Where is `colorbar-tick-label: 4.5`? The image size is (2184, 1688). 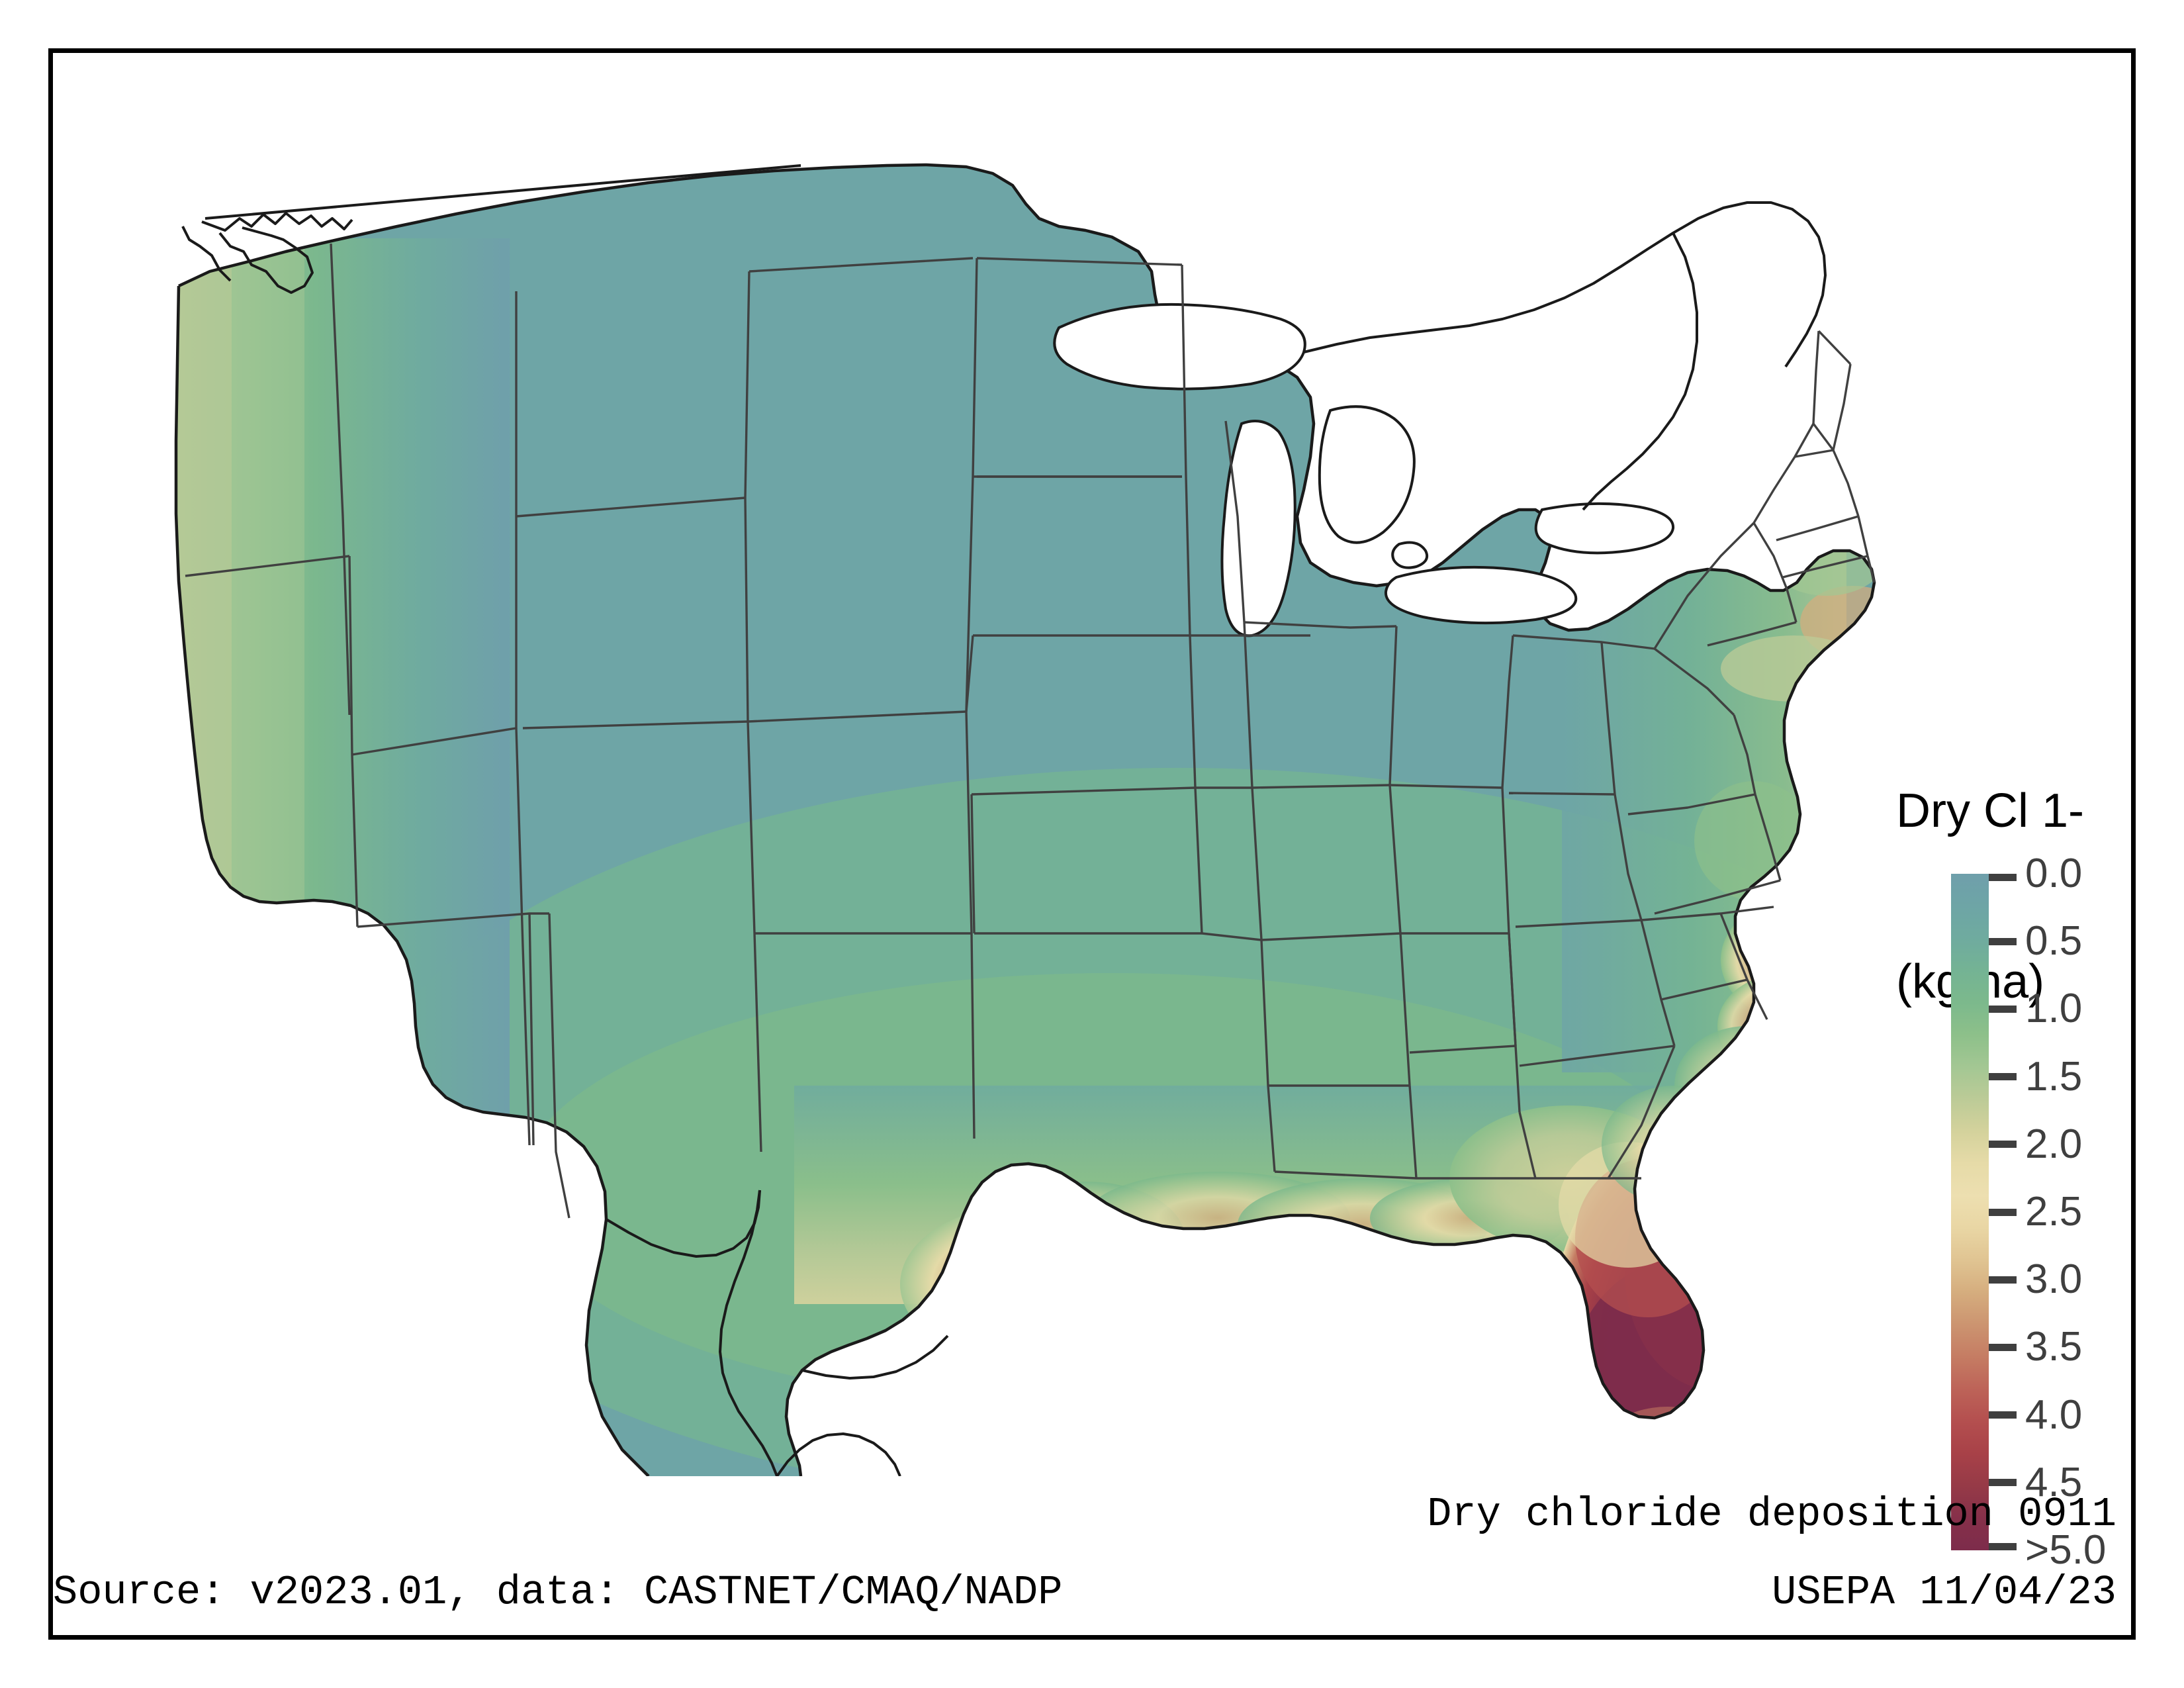
colorbar-tick-label: 4.5 is located at coordinates (2054, 1482).